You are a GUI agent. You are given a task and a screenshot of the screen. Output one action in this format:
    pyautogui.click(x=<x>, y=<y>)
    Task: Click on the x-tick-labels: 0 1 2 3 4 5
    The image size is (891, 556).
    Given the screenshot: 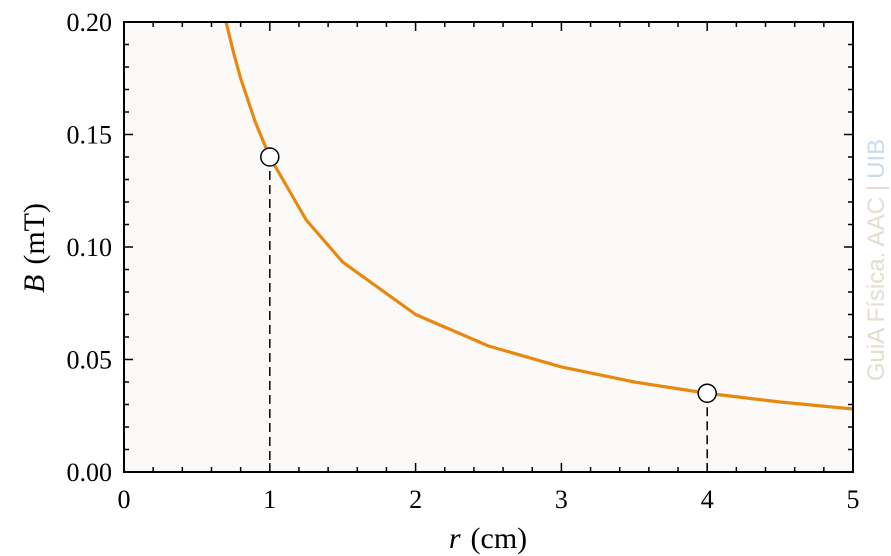 What is the action you would take?
    pyautogui.click(x=489, y=499)
    